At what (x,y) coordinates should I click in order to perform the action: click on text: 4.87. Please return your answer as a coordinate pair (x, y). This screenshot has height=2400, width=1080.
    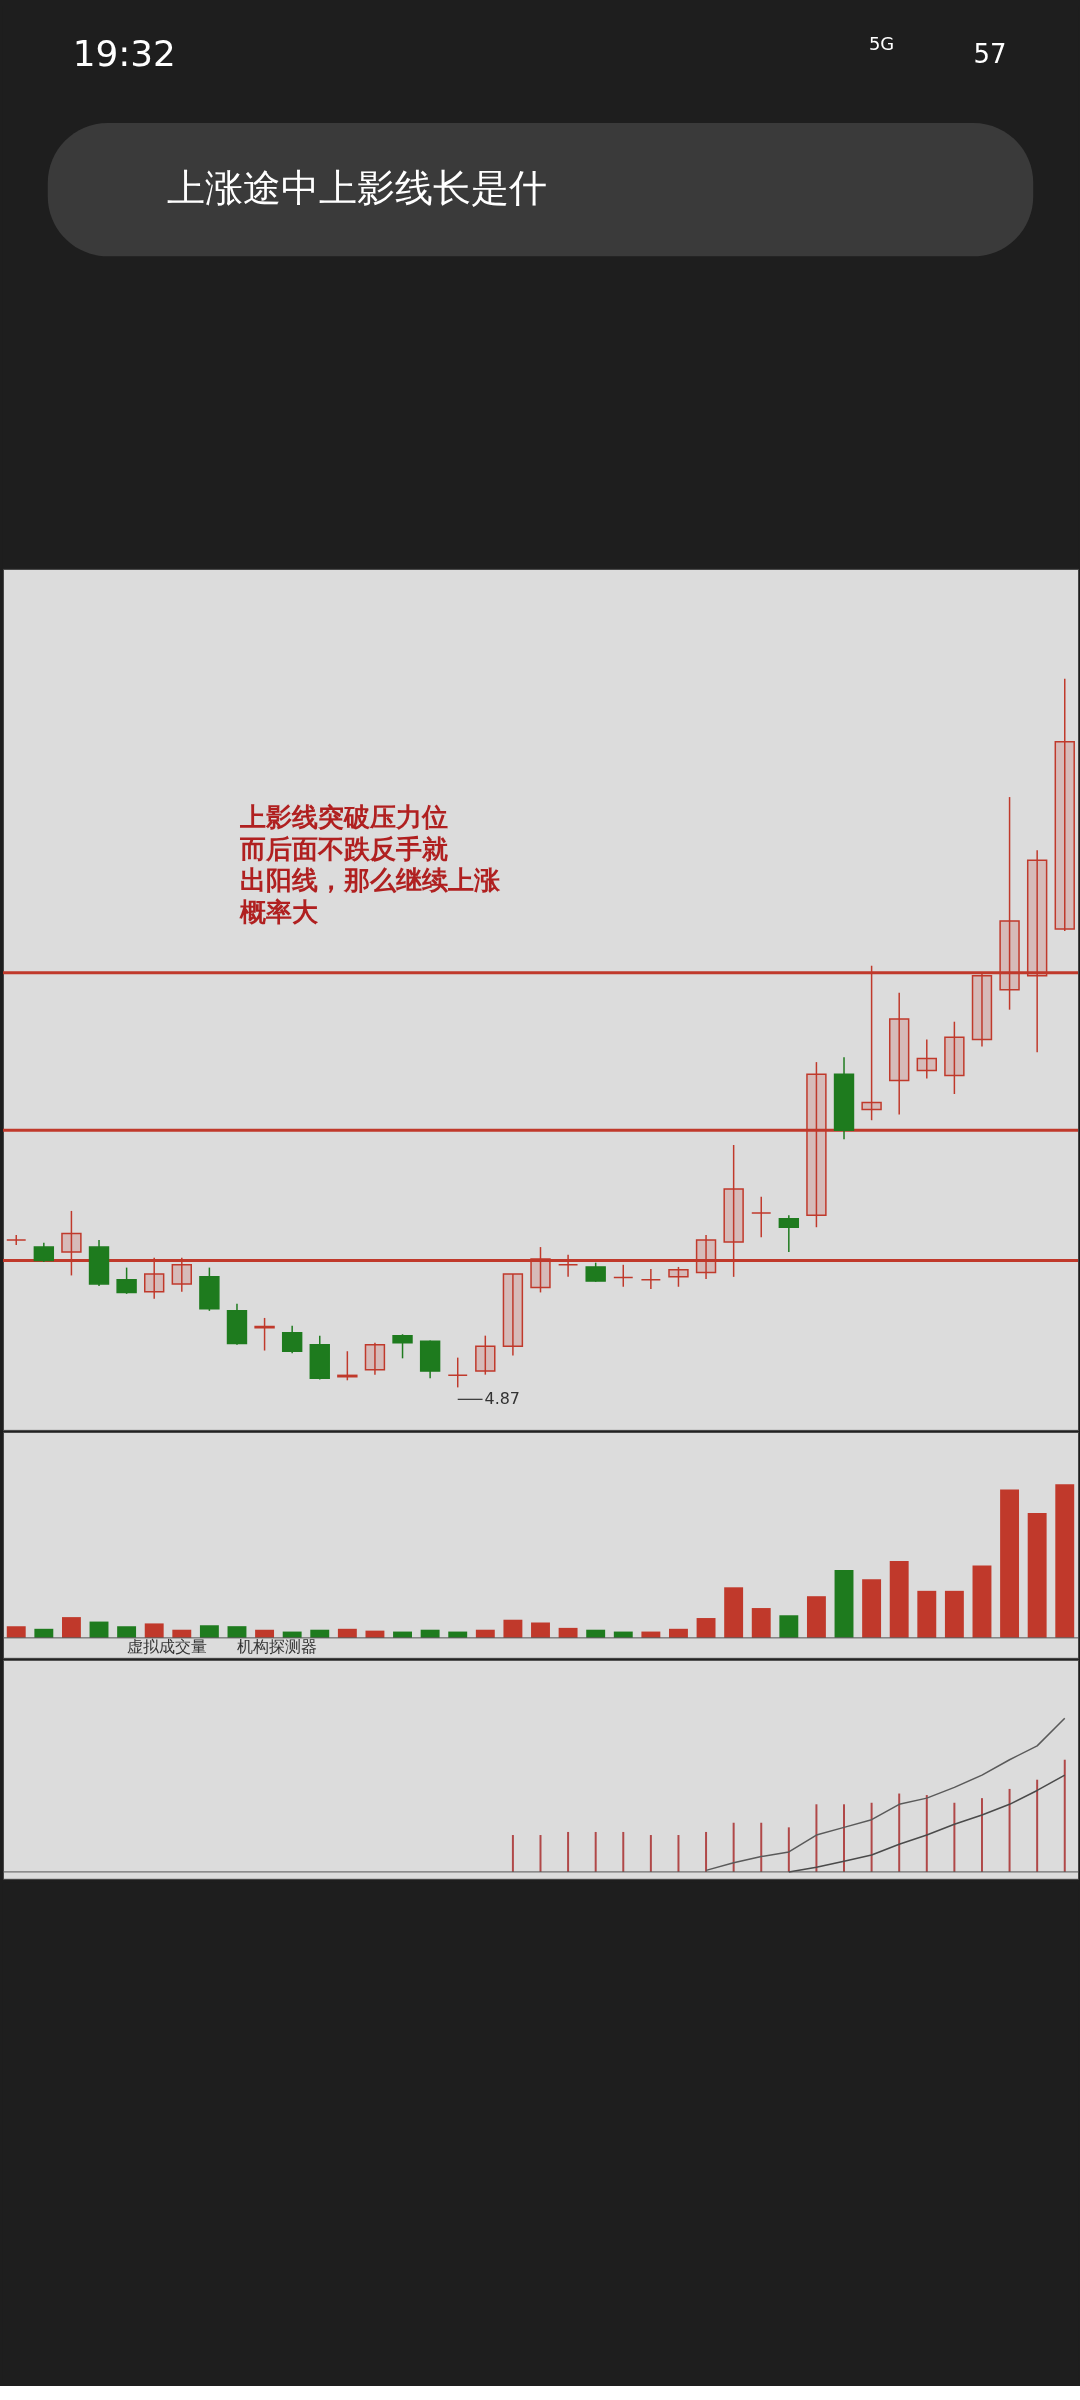
    Looking at the image, I should click on (502, 1399).